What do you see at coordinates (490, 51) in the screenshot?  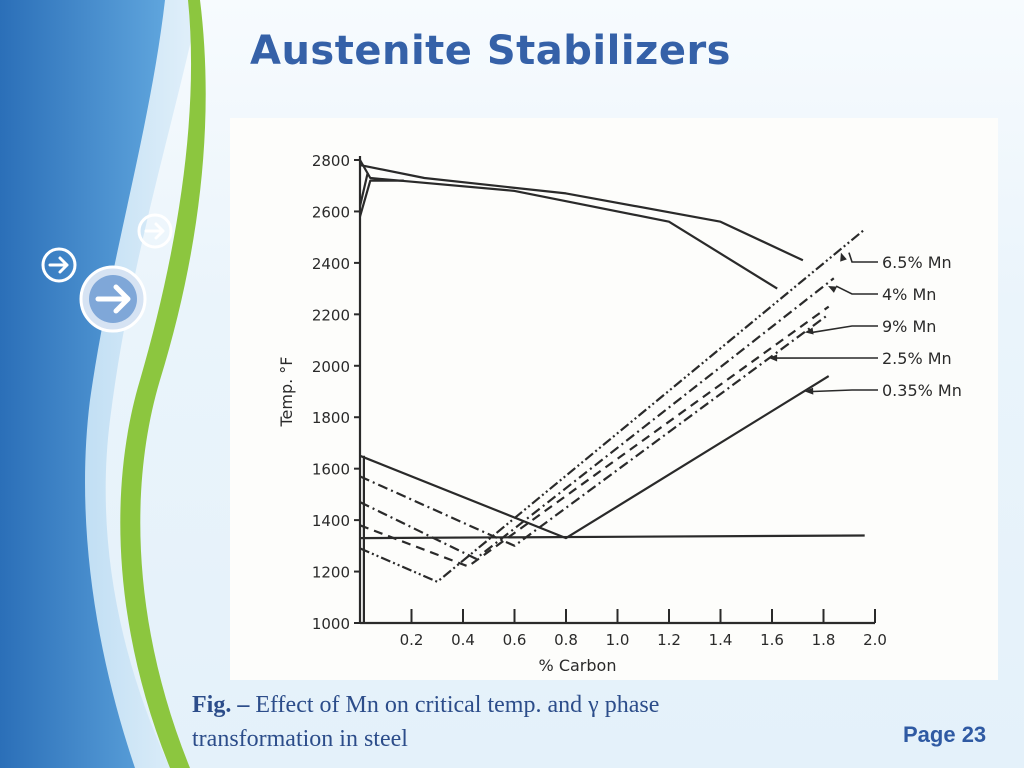 I see `slide-title: Austenite Stabilizers` at bounding box center [490, 51].